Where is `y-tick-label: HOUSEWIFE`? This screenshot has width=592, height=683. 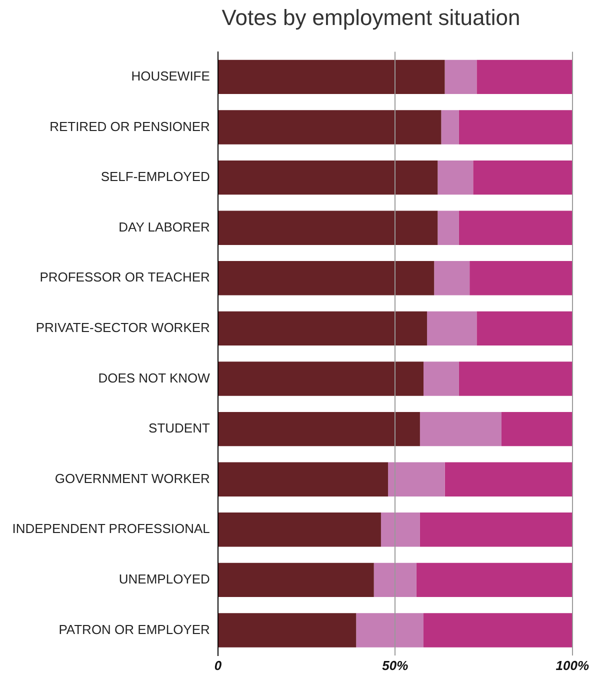
y-tick-label: HOUSEWIFE is located at coordinates (170, 76).